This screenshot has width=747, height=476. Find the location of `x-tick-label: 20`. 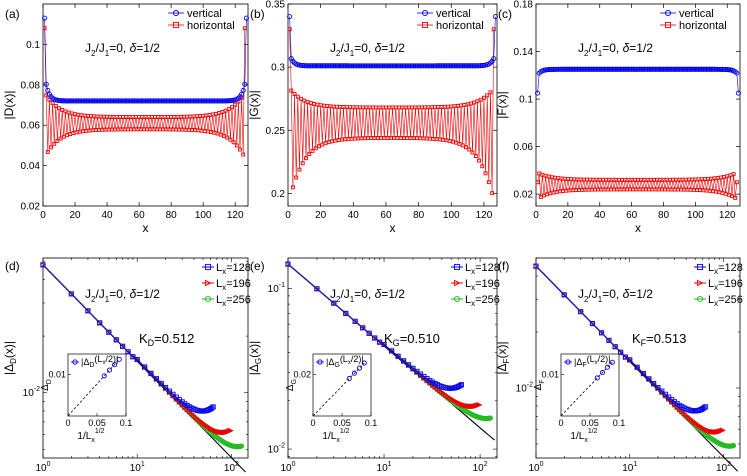

x-tick-label: 20 is located at coordinates (75, 215).